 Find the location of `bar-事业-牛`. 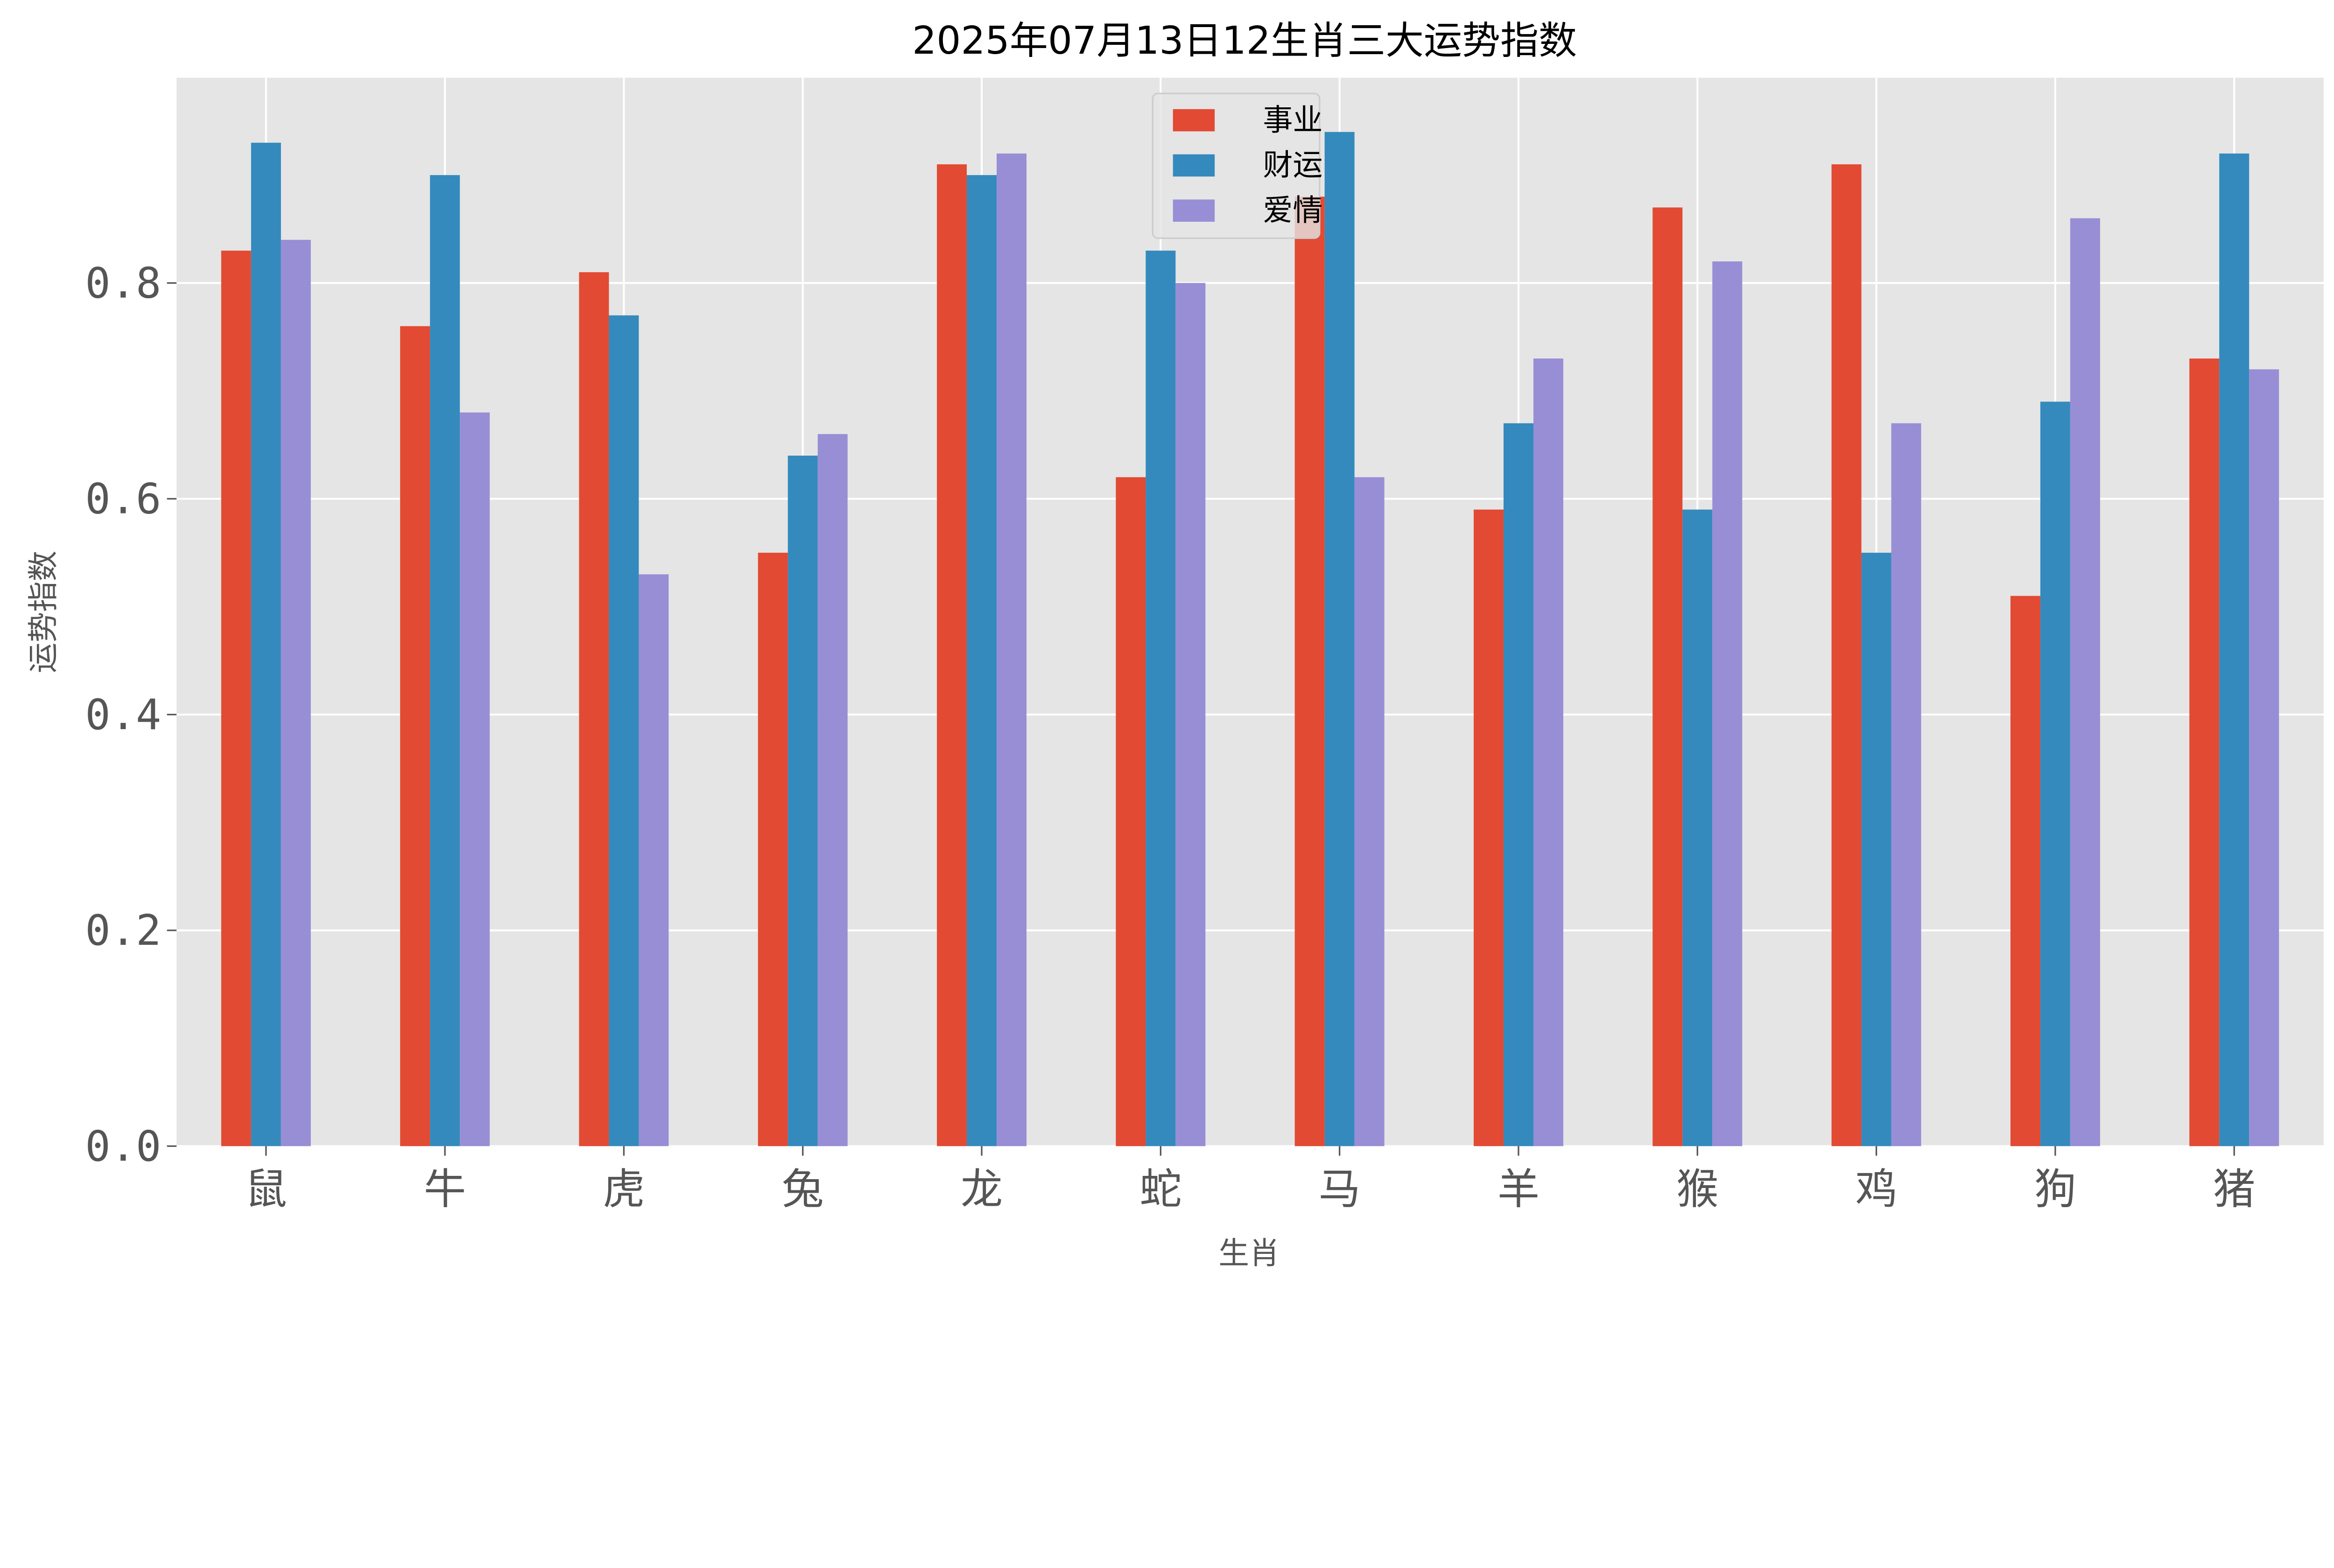

bar-事业-牛 is located at coordinates (415, 736).